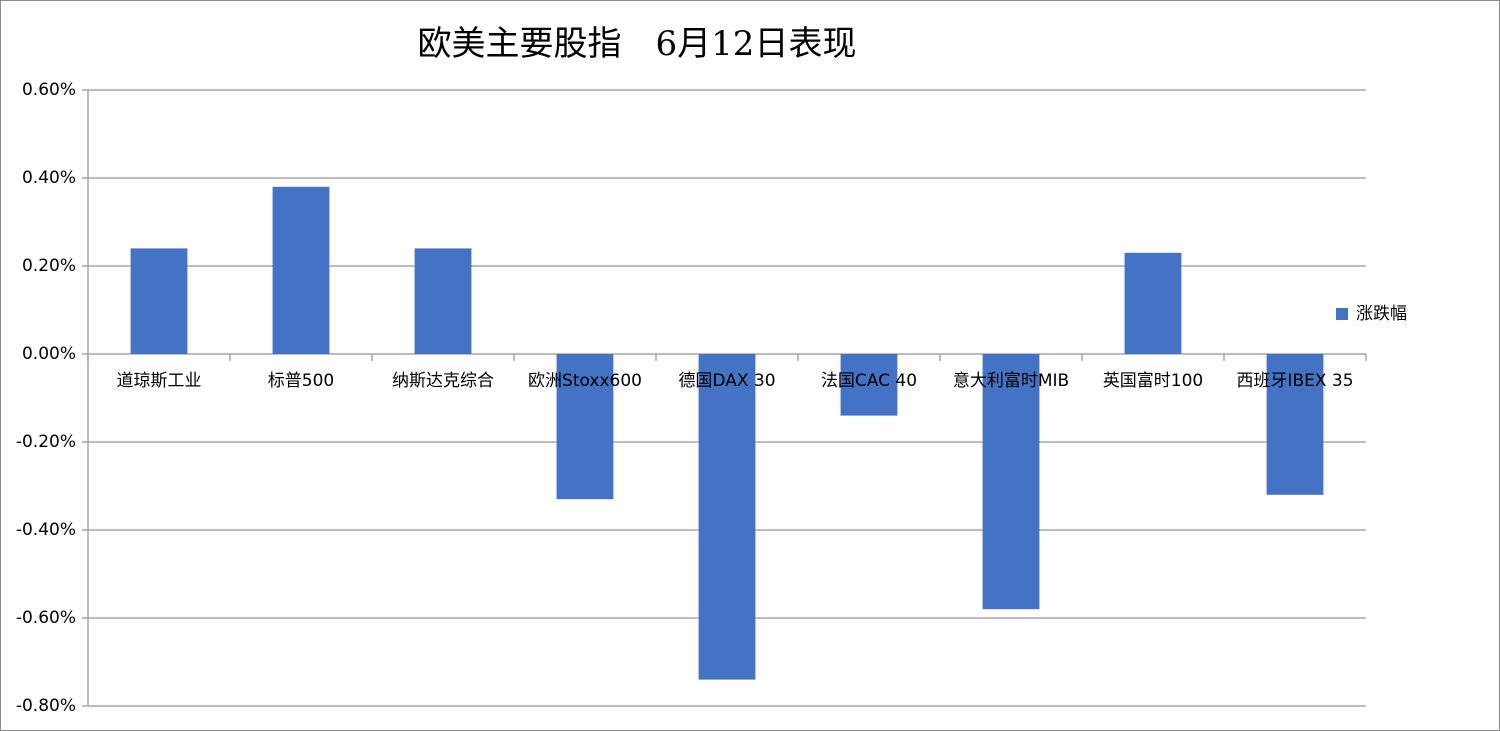 The image size is (1500, 731). I want to click on y-tick-label: -0.80%, so click(46, 706).